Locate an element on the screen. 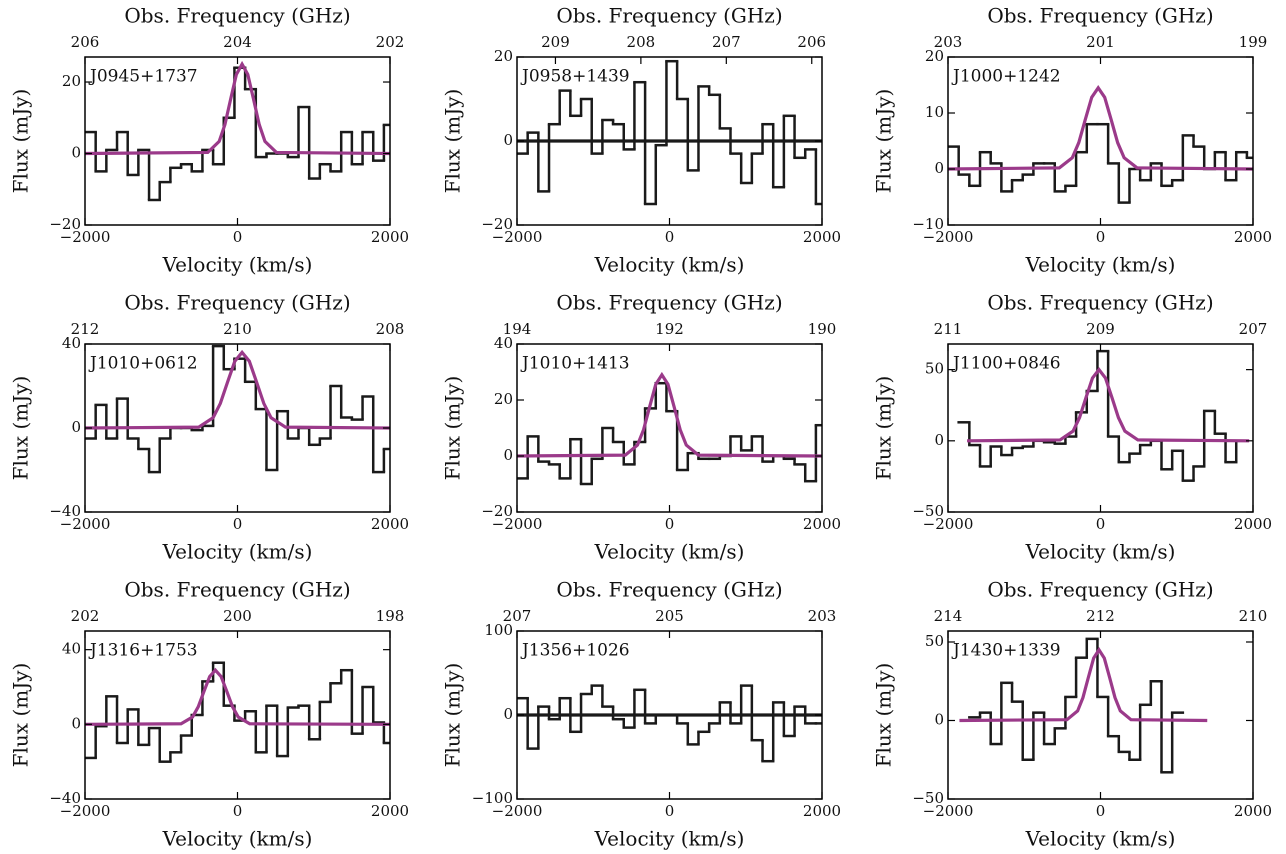 Image resolution: width=1286 pixels, height=854 pixels. source-name: J1000+1242 is located at coordinates (1006, 77).